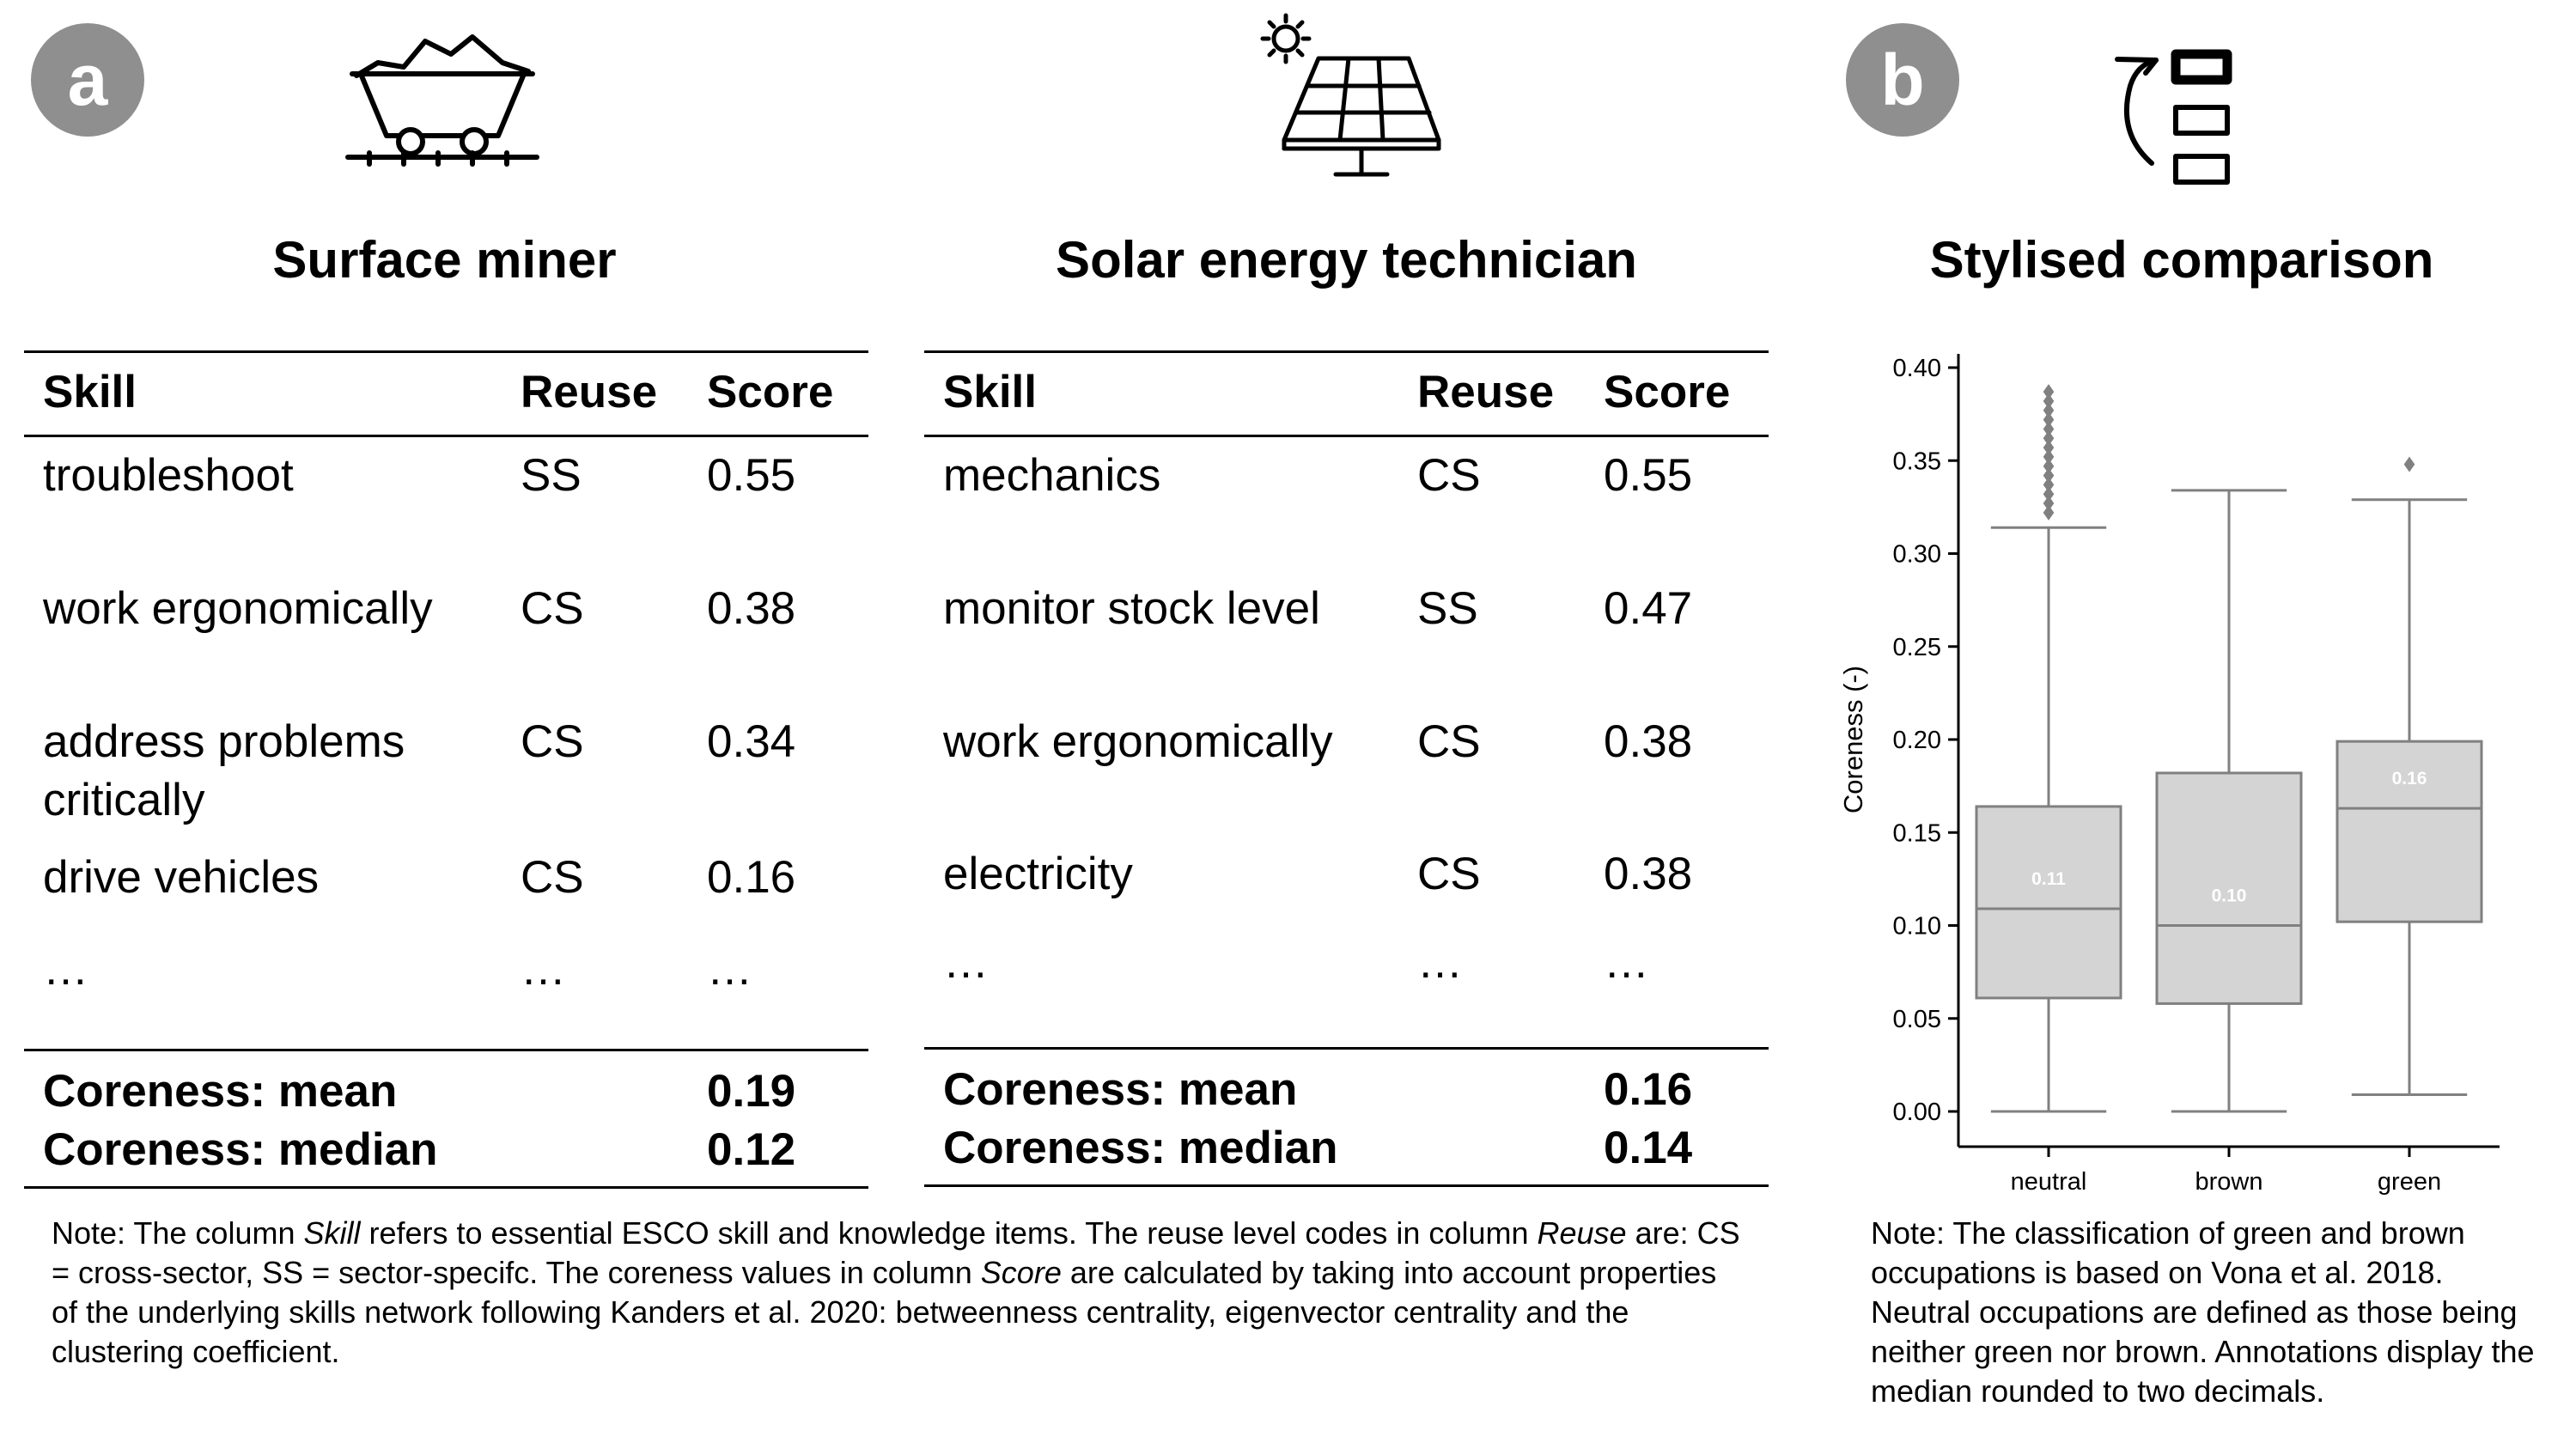 The image size is (2576, 1449). Describe the element at coordinates (1917, 1020) in the screenshot. I see `y-tick-label: 0.05` at that location.